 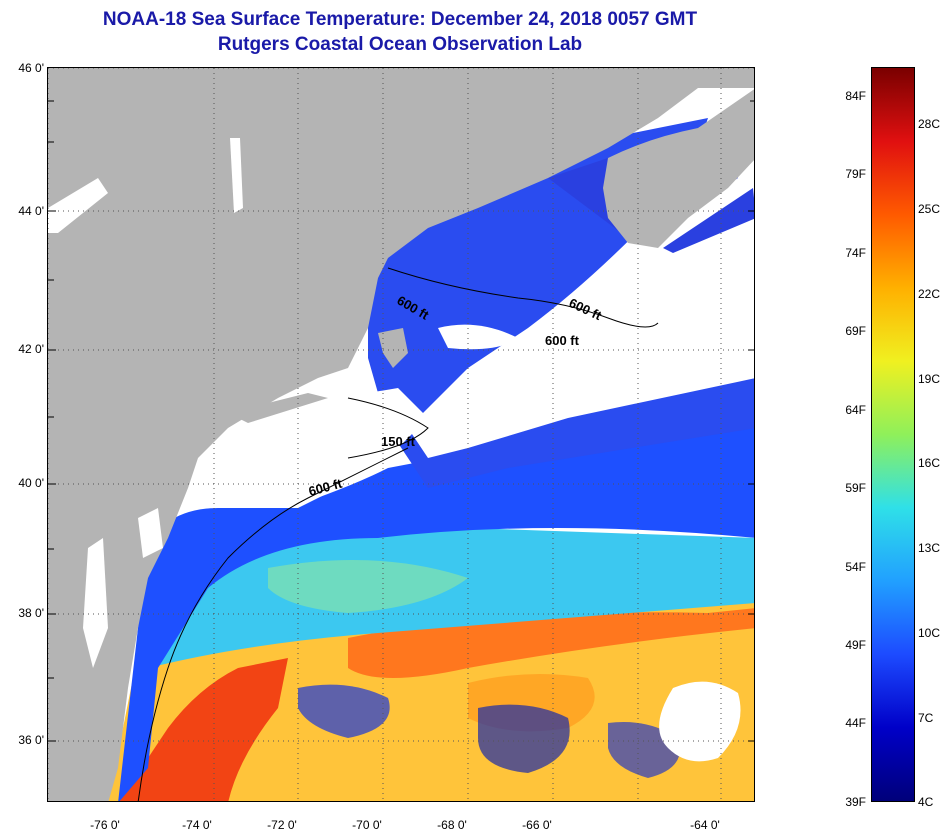 I want to click on lon-label: -74 0', so click(x=197, y=825).